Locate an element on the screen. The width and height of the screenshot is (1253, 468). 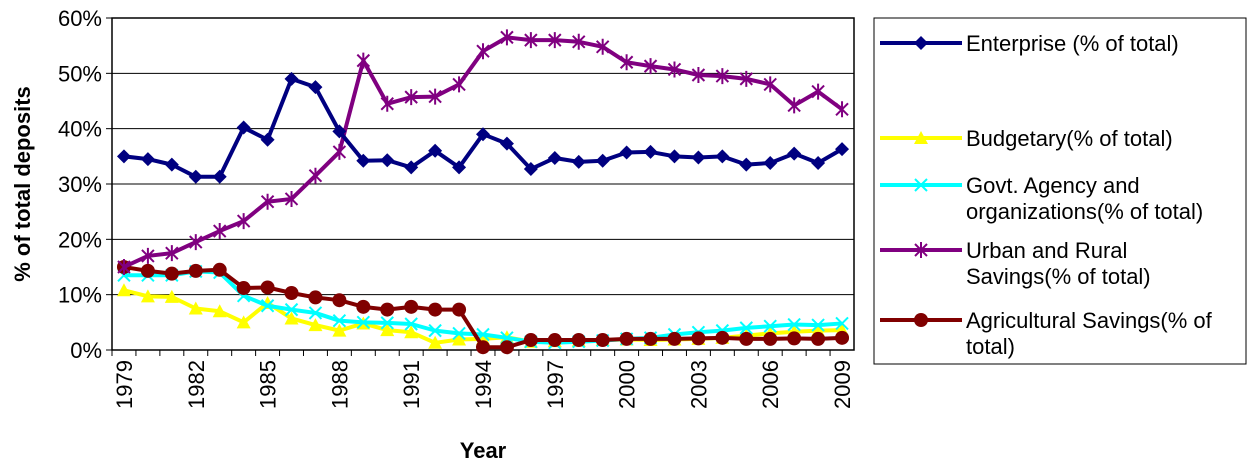
legend-label: Budgetary(% of total) is located at coordinates (1069, 138).